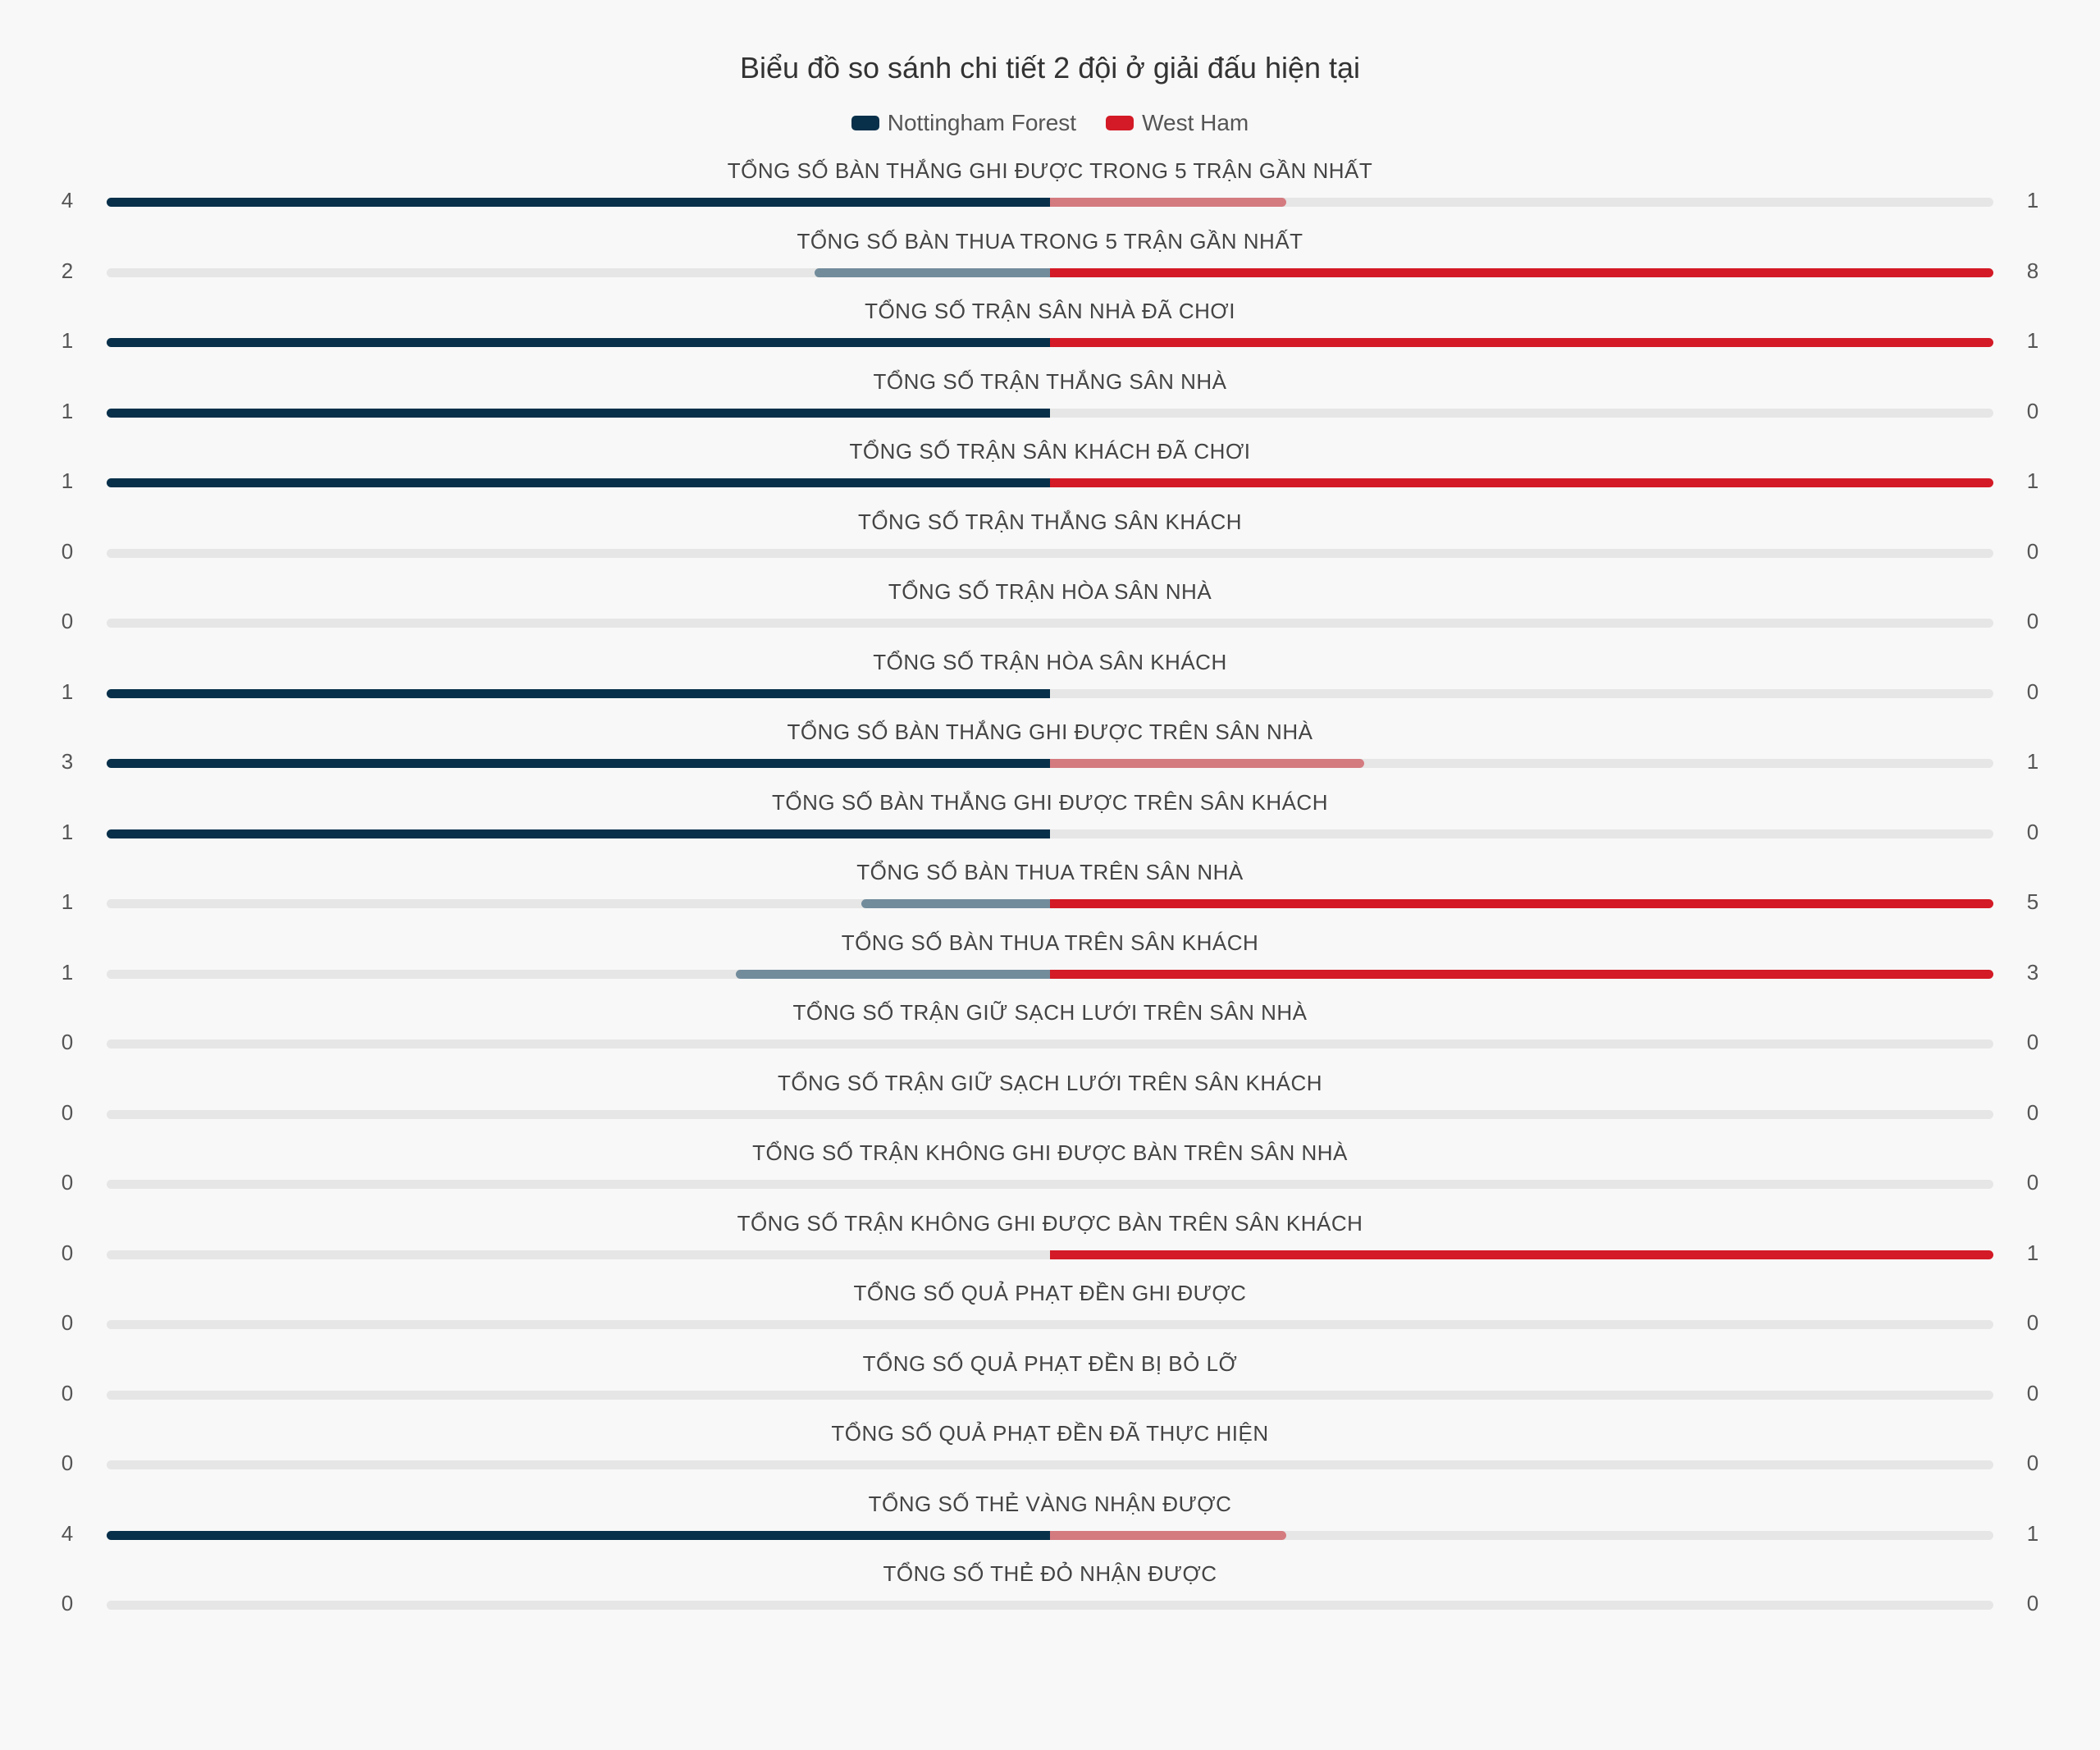  What do you see at coordinates (1050, 1454) in the screenshot?
I see `comparison-row: TỔNG SỐ QUẢ PHẠT ĐỀN ĐÃ THỰC HIỆN 0 0` at bounding box center [1050, 1454].